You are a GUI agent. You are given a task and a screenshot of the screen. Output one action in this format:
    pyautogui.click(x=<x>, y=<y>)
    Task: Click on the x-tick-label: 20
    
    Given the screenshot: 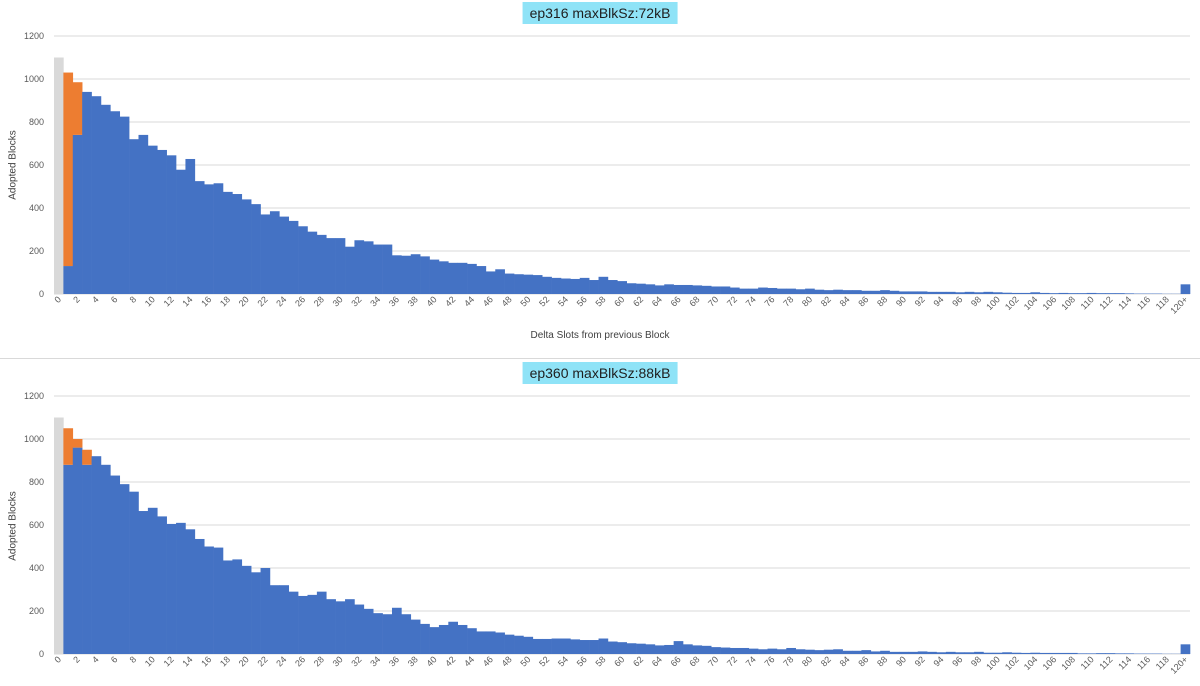 What is the action you would take?
    pyautogui.click(x=244, y=661)
    